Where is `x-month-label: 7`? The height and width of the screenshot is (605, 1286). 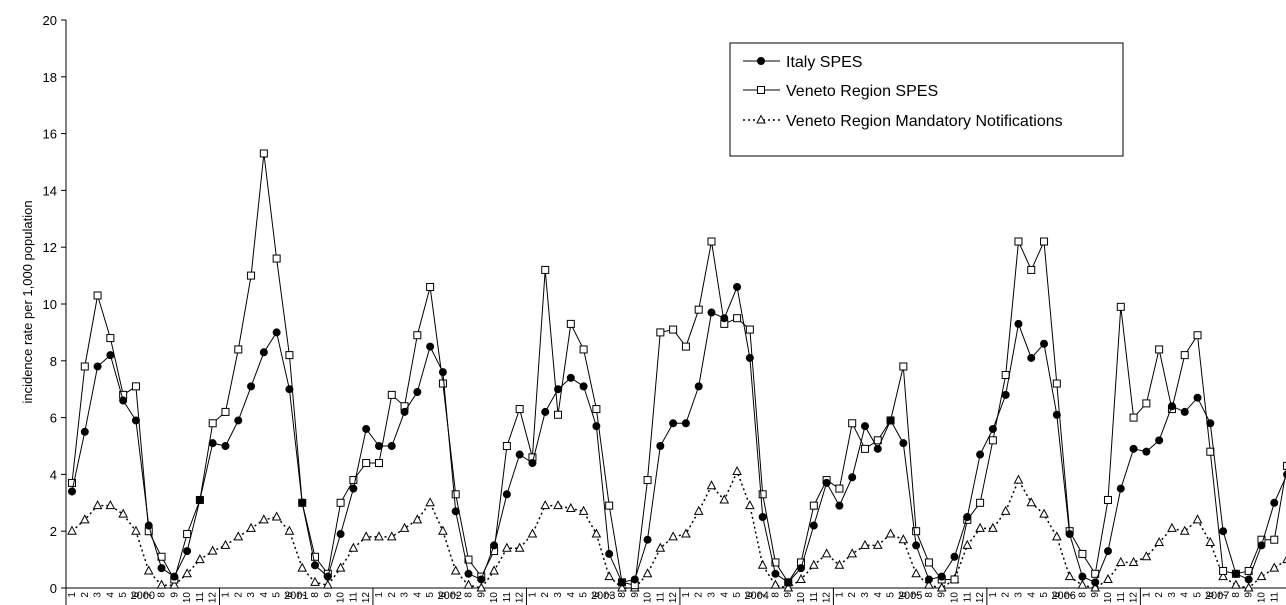 x-month-label: 7 is located at coordinates (149, 595).